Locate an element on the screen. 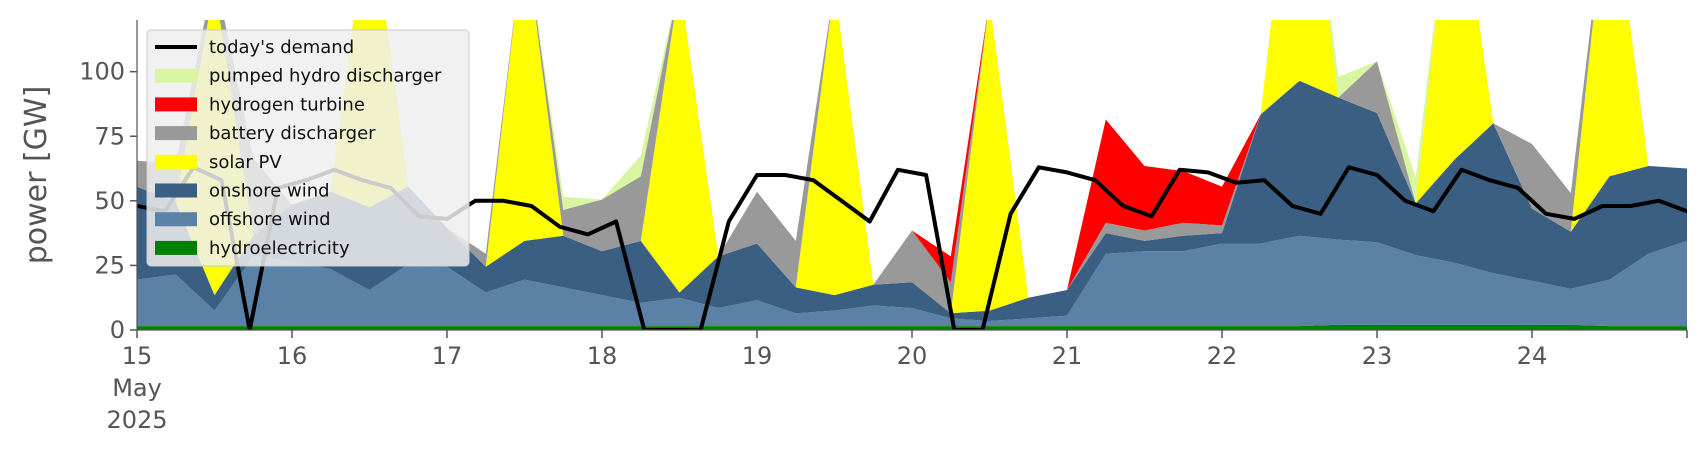 Image resolution: width=1706 pixels, height=460 pixels. legend-label-battery-discharger: battery discharger is located at coordinates (292, 133).